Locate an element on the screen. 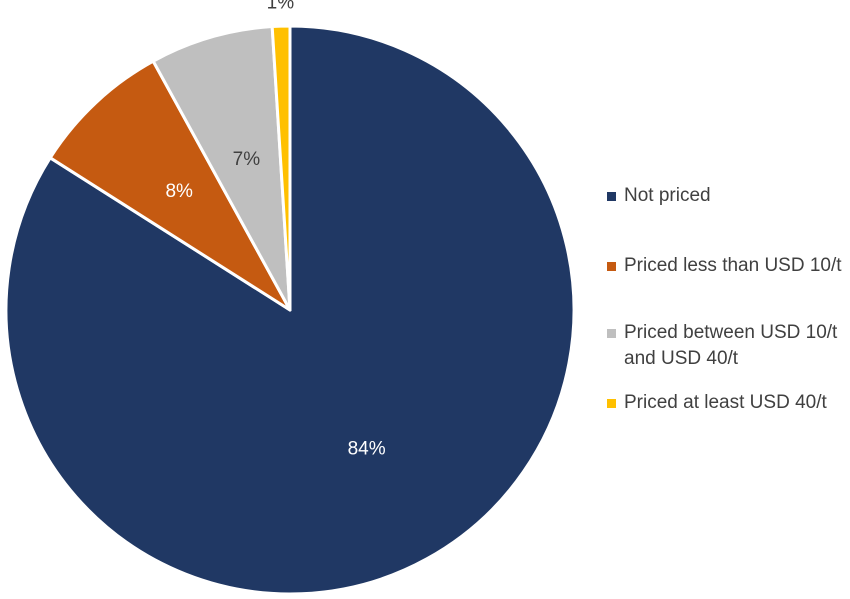 The width and height of the screenshot is (850, 599). legend-item-priced-less-than-usd-10-t: Priced less than USD 10/t is located at coordinates (724, 265).